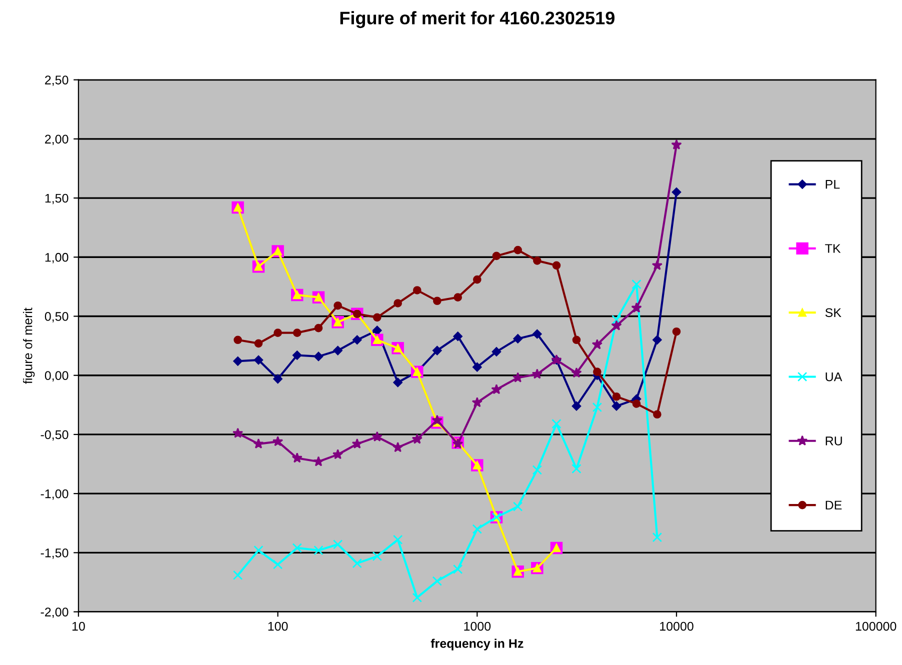 The image size is (902, 665). I want to click on y-tick-label: -0,50, so click(54, 435).